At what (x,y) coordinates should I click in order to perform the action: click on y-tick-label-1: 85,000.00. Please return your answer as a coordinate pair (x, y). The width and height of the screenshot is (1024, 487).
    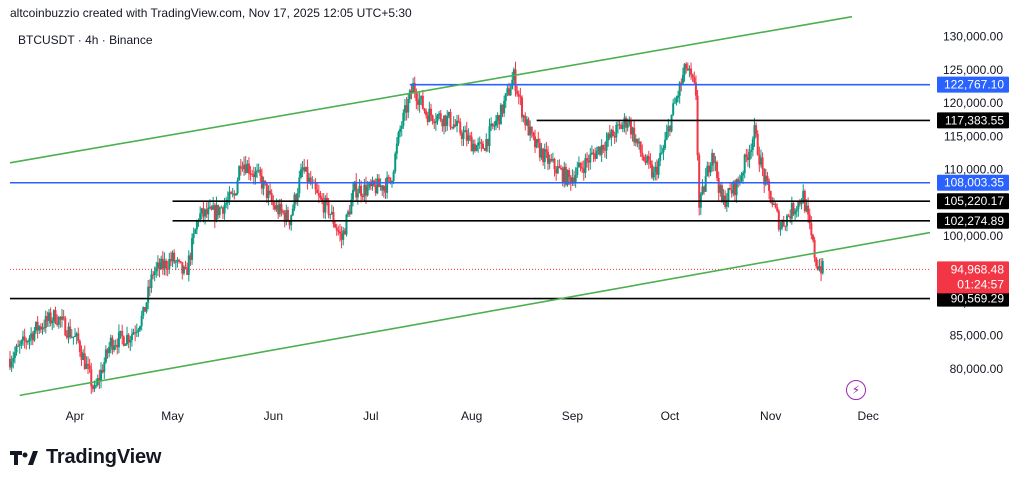
    Looking at the image, I should click on (977, 336).